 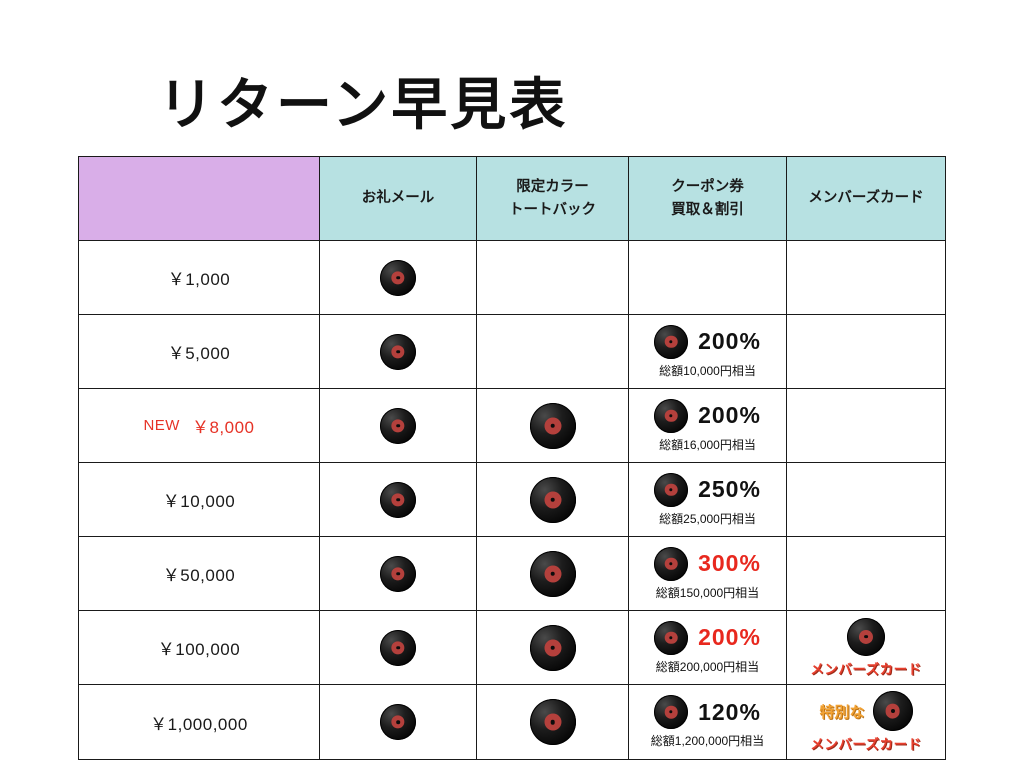 I want to click on coupon-percent: 250%, so click(x=729, y=489).